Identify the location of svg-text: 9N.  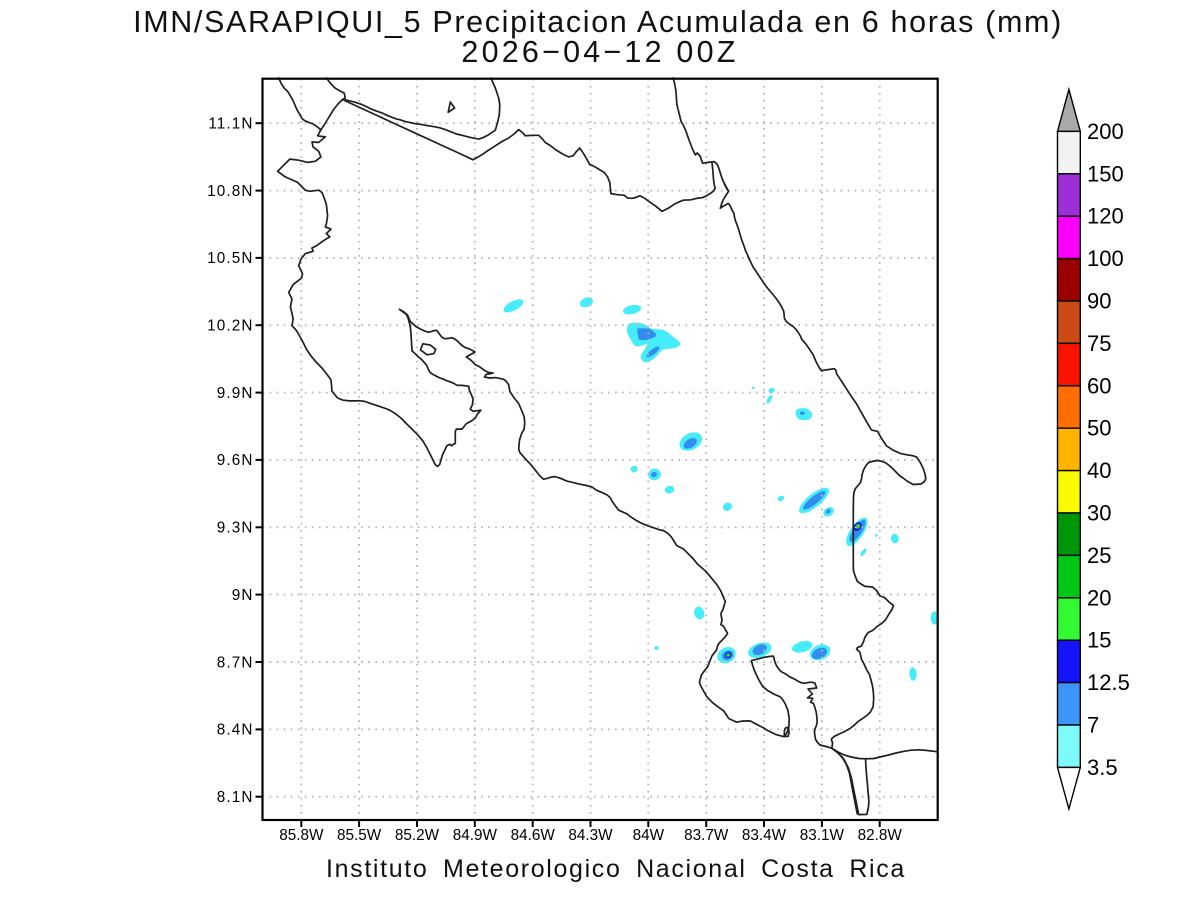
(243, 595).